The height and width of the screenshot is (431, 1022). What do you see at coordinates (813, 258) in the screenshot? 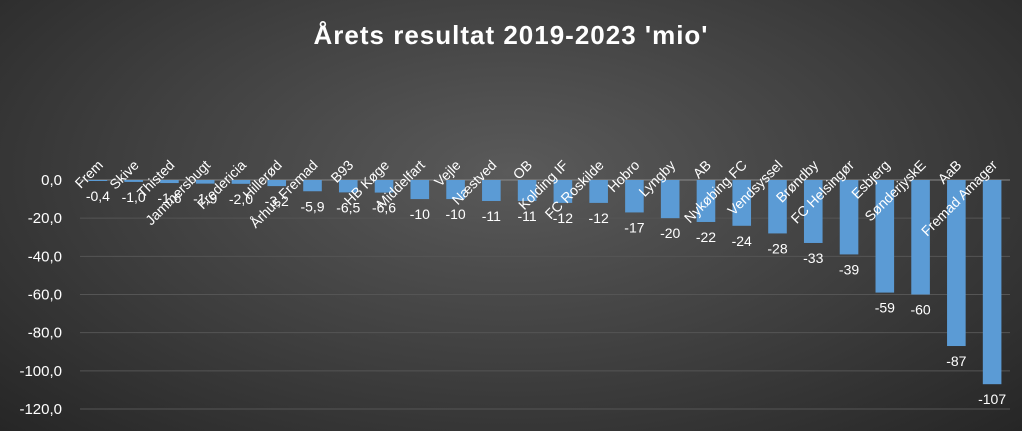
I see `data-label: -33` at bounding box center [813, 258].